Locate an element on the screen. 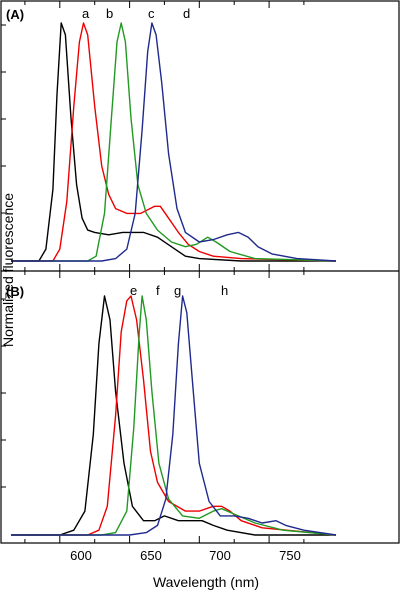 The height and width of the screenshot is (595, 400). peak-label-f: f is located at coordinates (158, 290).